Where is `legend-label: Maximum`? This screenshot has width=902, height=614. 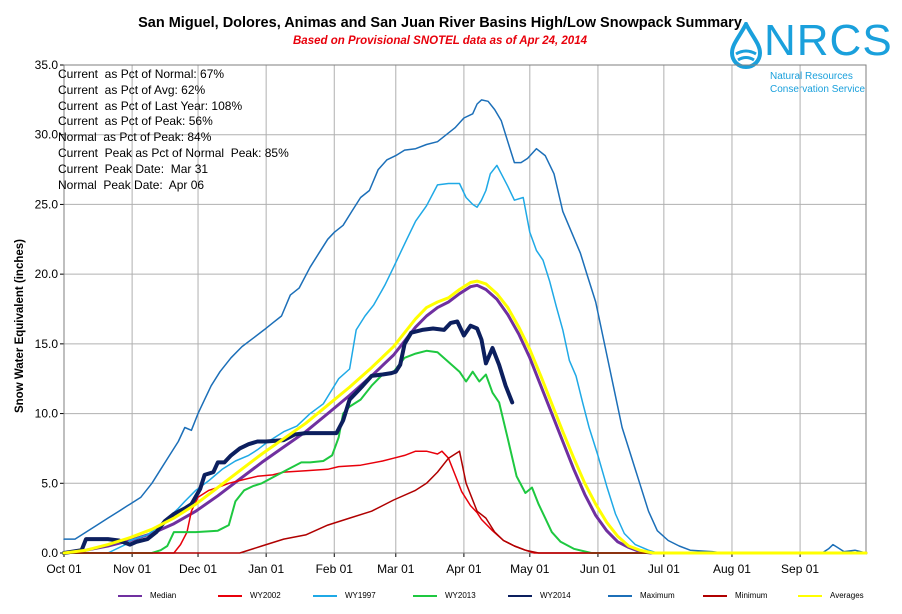
legend-label: Maximum is located at coordinates (657, 595).